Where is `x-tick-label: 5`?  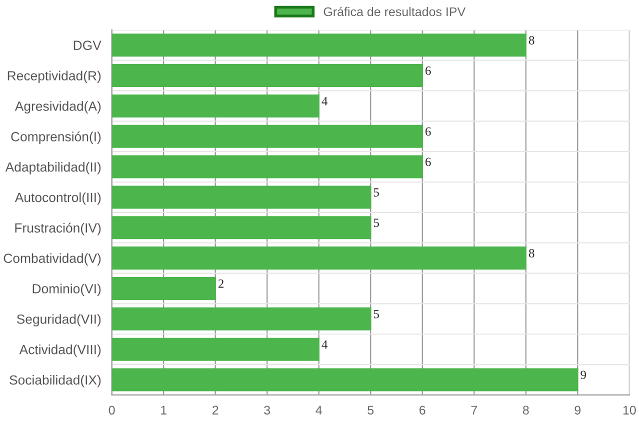
x-tick-label: 5 is located at coordinates (371, 410).